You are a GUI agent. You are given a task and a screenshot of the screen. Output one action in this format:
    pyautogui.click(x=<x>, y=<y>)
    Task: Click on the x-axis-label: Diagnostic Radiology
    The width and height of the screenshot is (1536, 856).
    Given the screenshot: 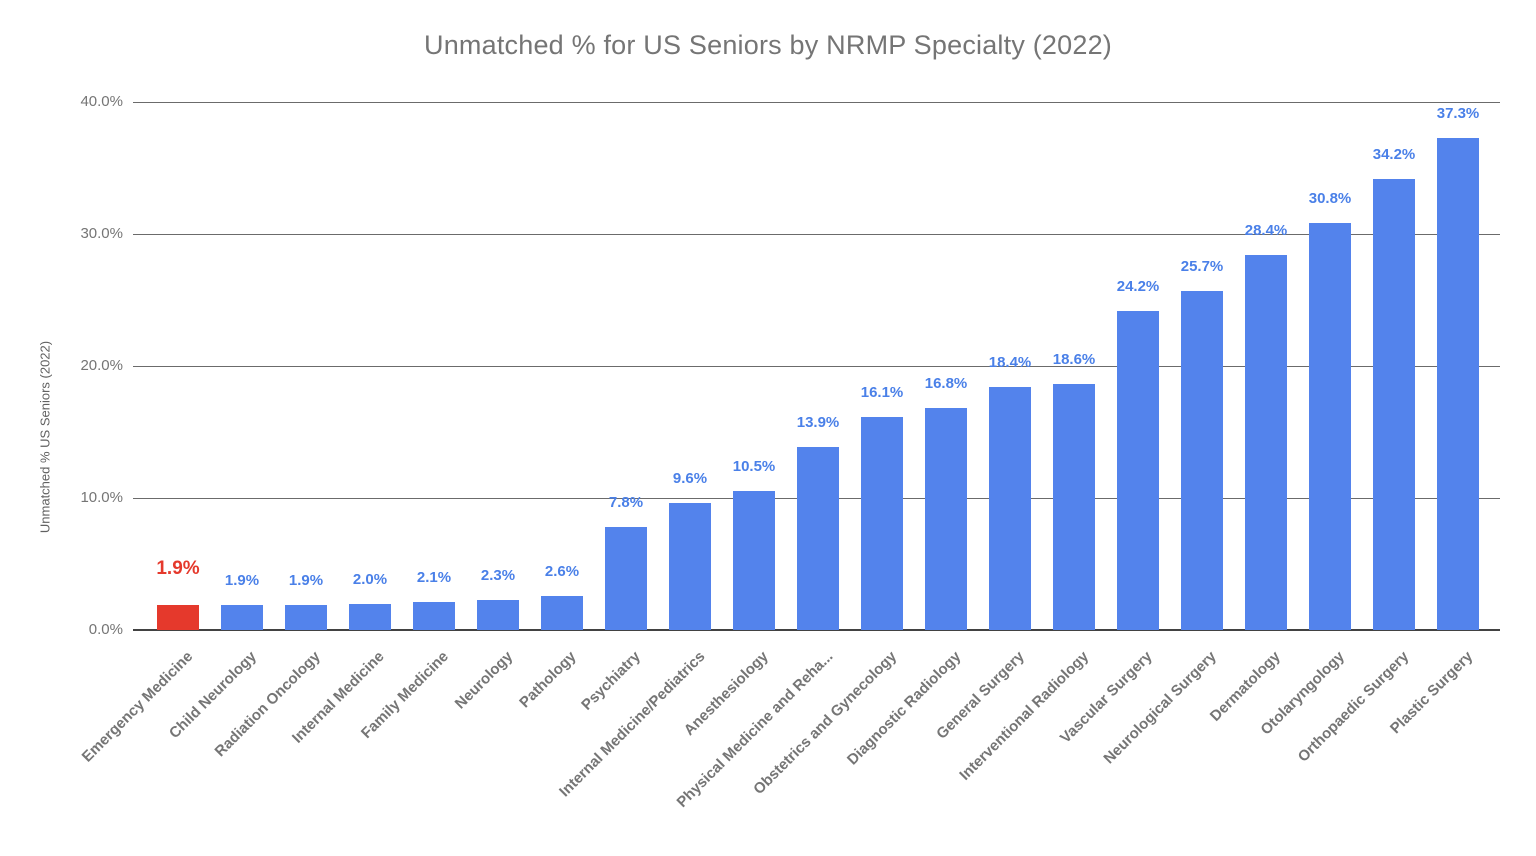 What is the action you would take?
    pyautogui.click(x=904, y=708)
    